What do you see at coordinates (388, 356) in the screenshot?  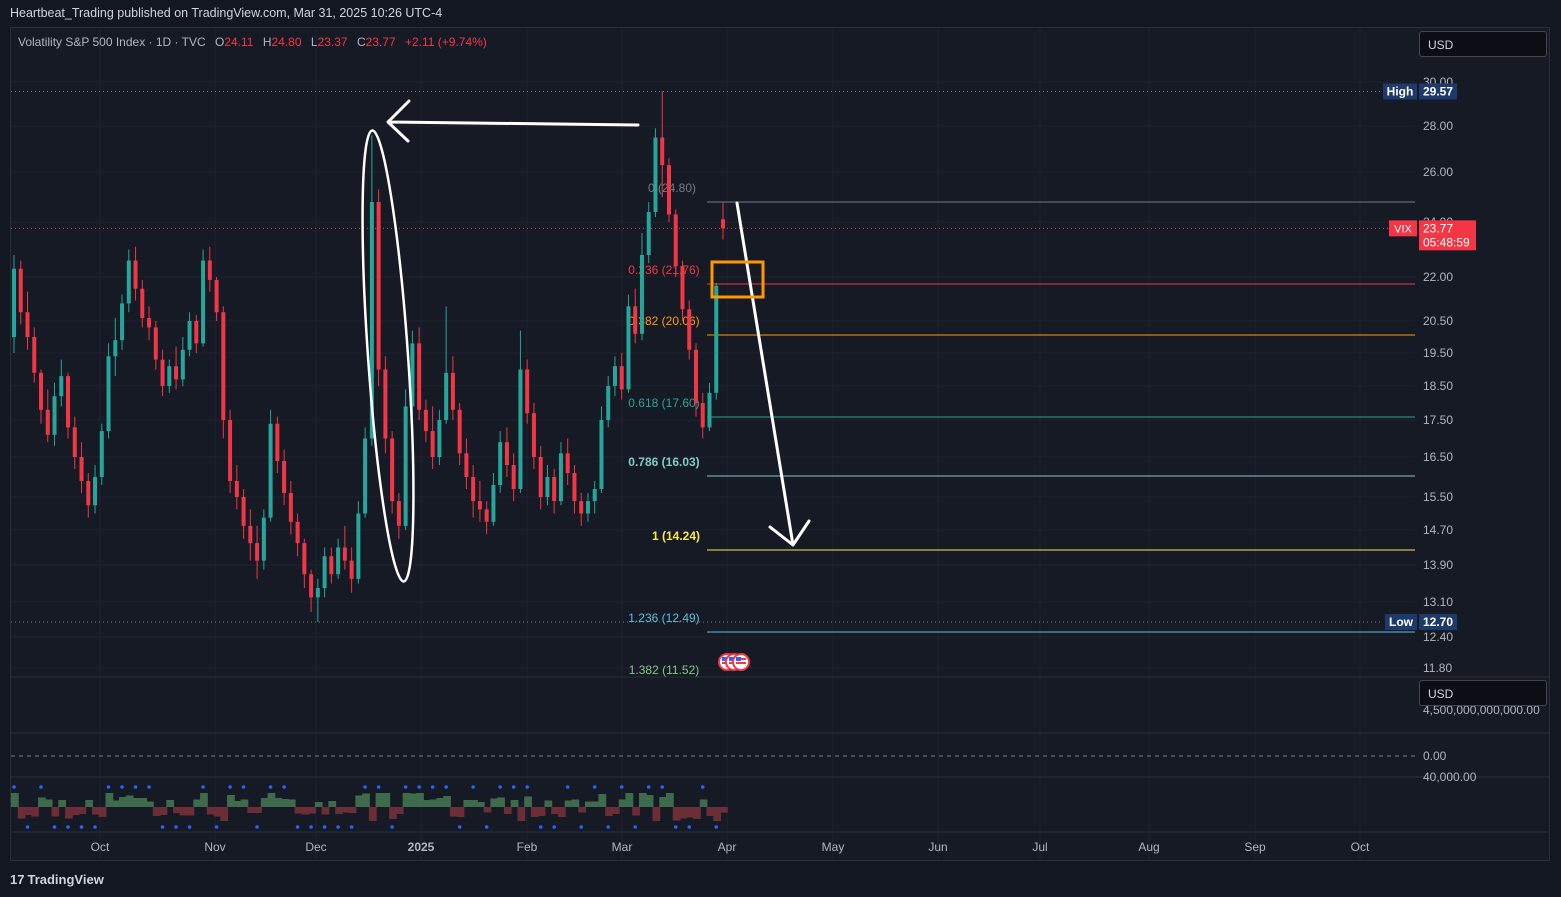 I see `highlight-ellipse` at bounding box center [388, 356].